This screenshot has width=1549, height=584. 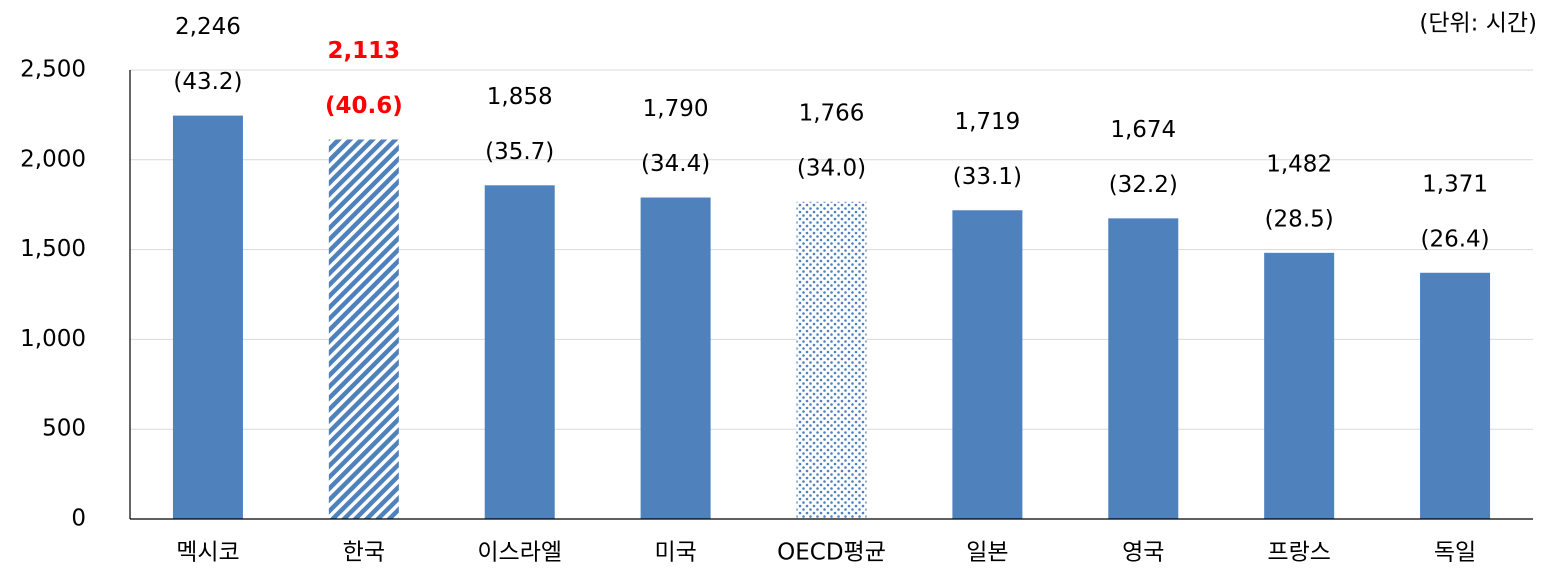 I want to click on secondary-label: (32.2), so click(x=1143, y=185).